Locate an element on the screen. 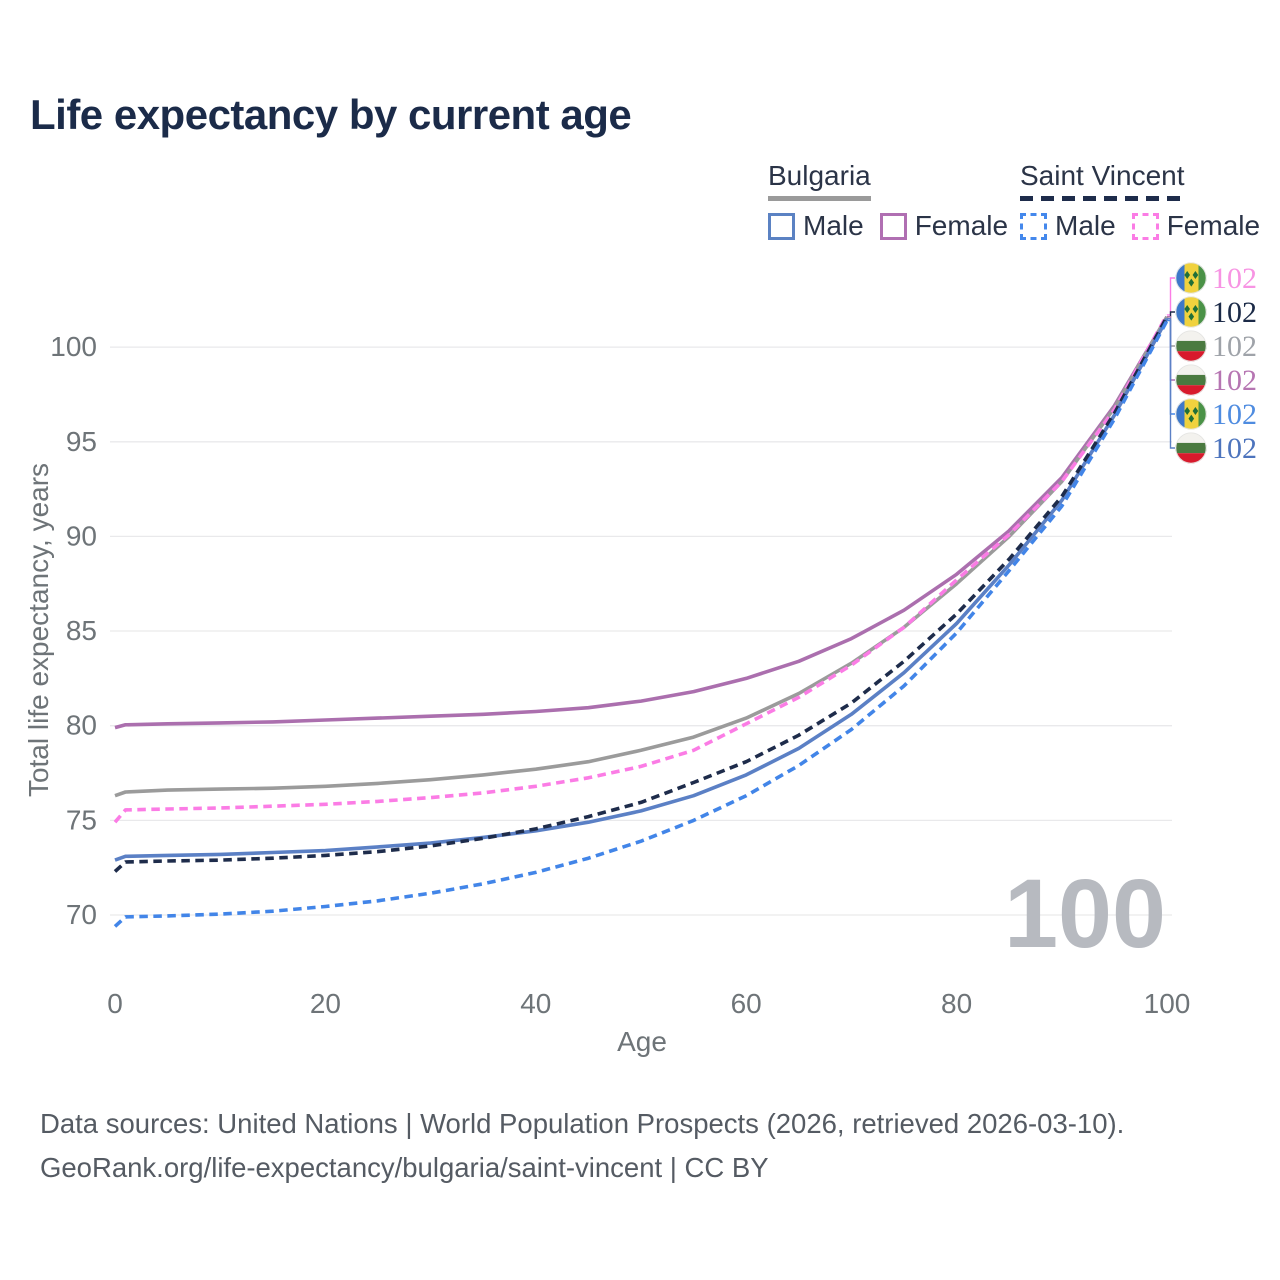 The width and height of the screenshot is (1280, 1280). legend-group-saint-vincent: Saint Vincent Male Female is located at coordinates (1140, 201).